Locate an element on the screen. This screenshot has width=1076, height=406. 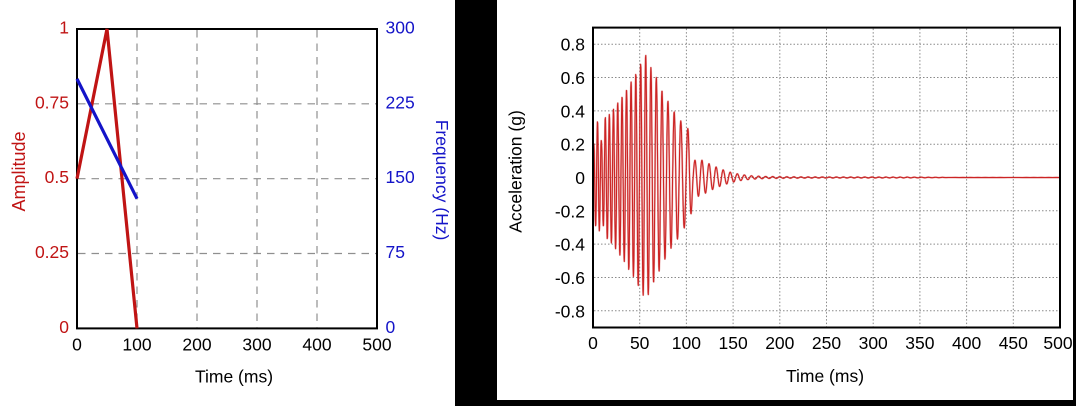
svg-text: 1 is located at coordinates (64, 28).